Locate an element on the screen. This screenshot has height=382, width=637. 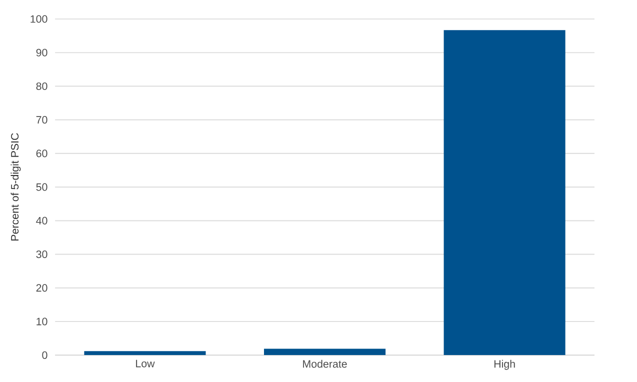
y-tick-label: 20 is located at coordinates (42, 288).